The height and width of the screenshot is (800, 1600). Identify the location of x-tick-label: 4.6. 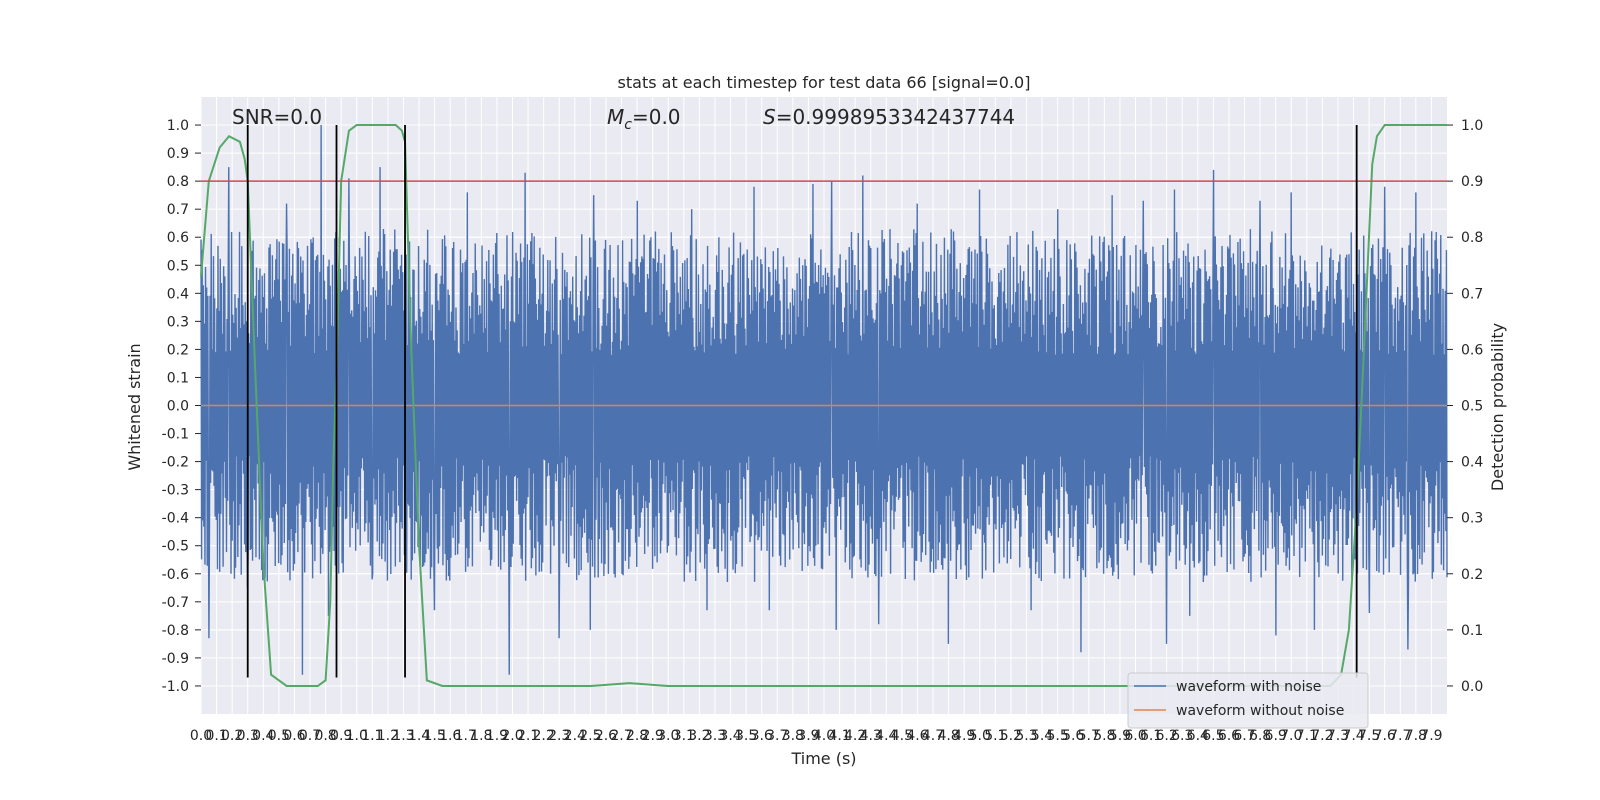
(917, 736).